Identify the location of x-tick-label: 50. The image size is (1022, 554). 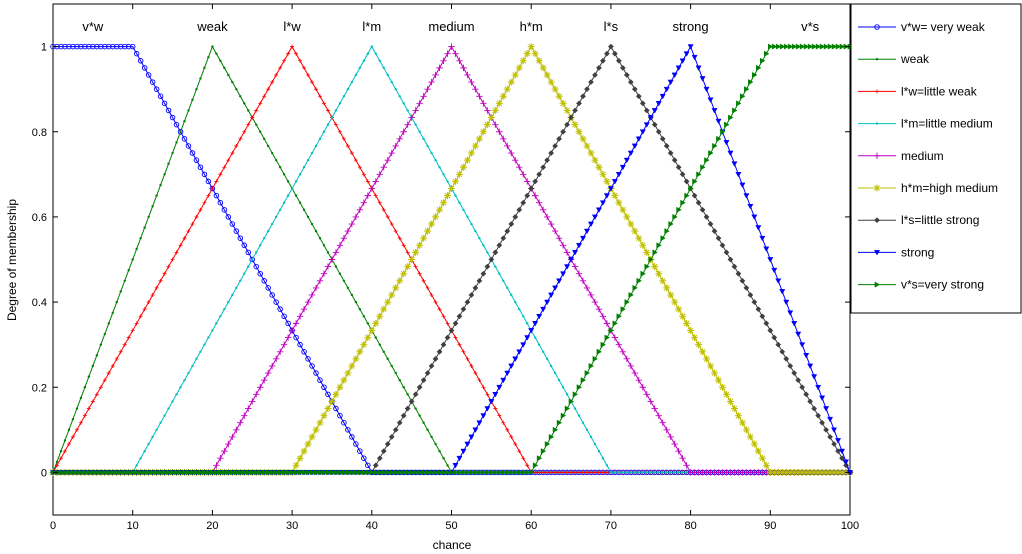
(451, 526).